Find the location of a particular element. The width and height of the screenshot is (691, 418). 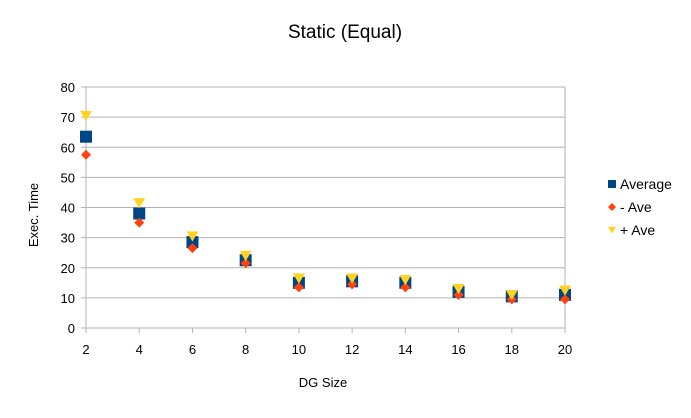

x-tick-label: 6 is located at coordinates (192, 349).